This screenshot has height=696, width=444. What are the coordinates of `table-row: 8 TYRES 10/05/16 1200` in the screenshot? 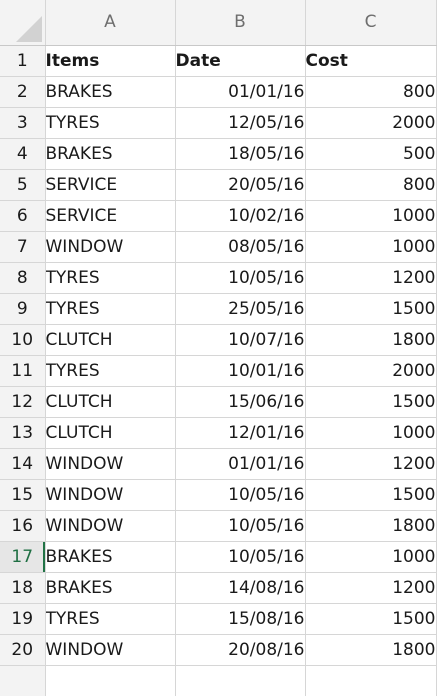 It's located at (218, 278).